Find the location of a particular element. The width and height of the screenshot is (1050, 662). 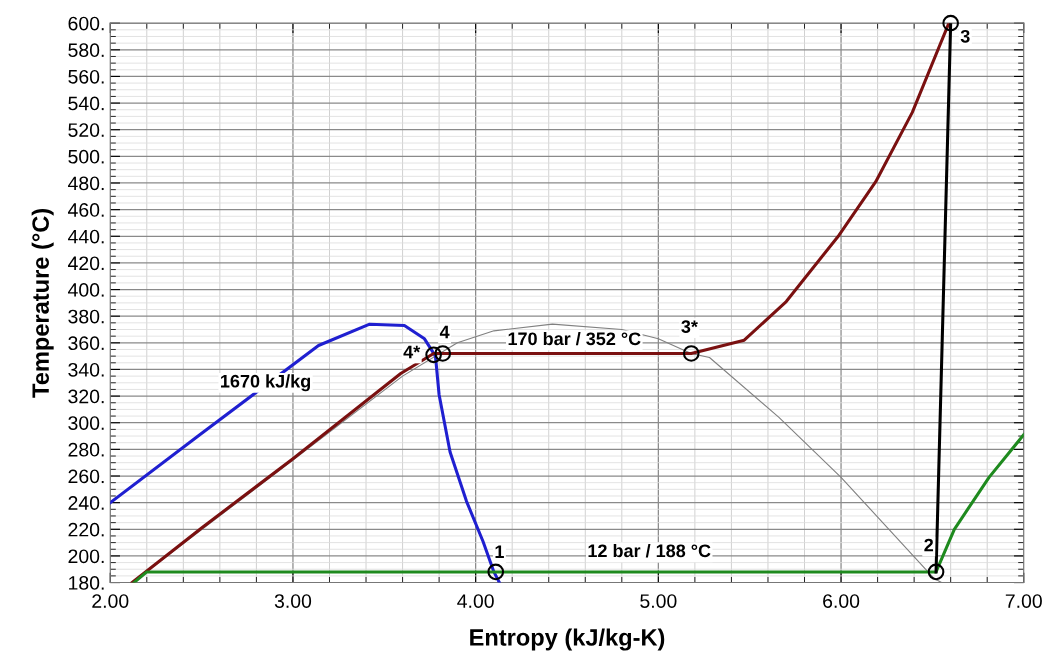

annotation: 4* is located at coordinates (412, 352).